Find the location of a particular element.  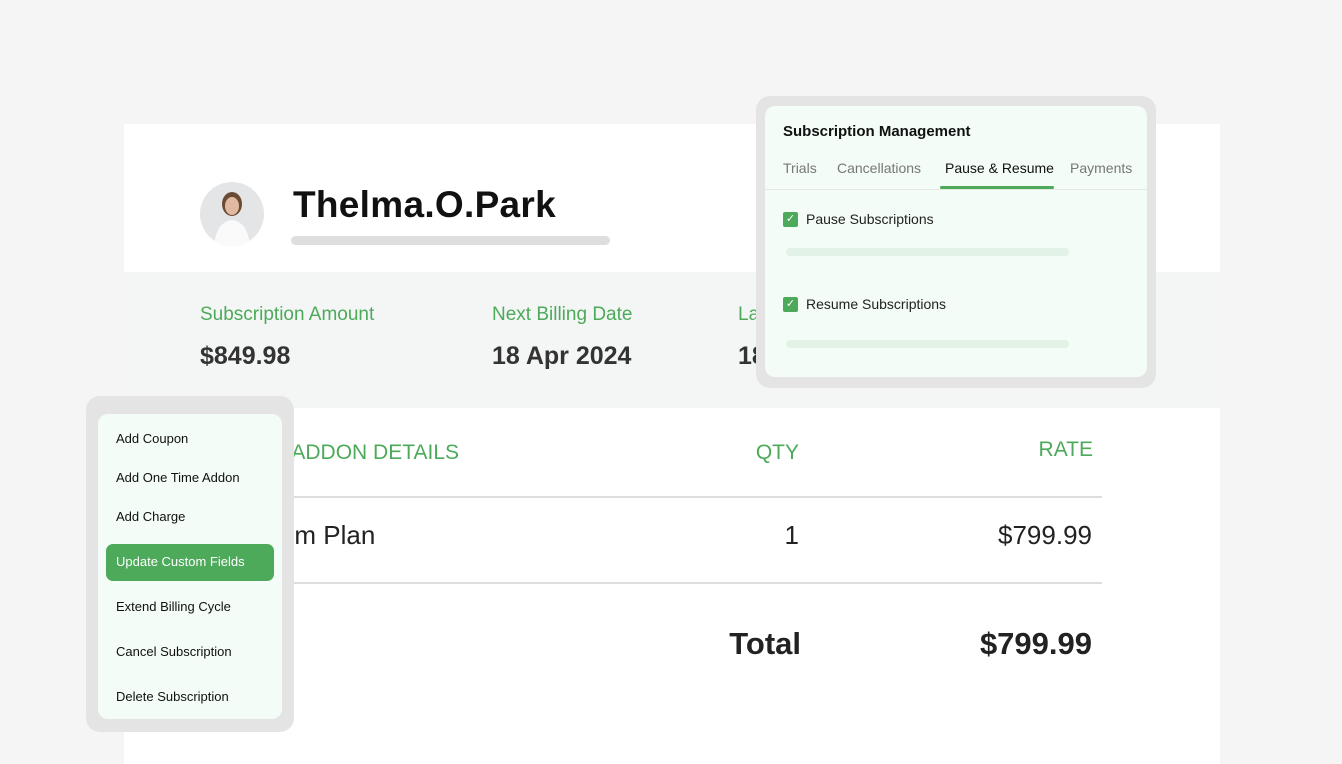

pause-subscriptions-label: Pause Subscriptions is located at coordinates (870, 219).